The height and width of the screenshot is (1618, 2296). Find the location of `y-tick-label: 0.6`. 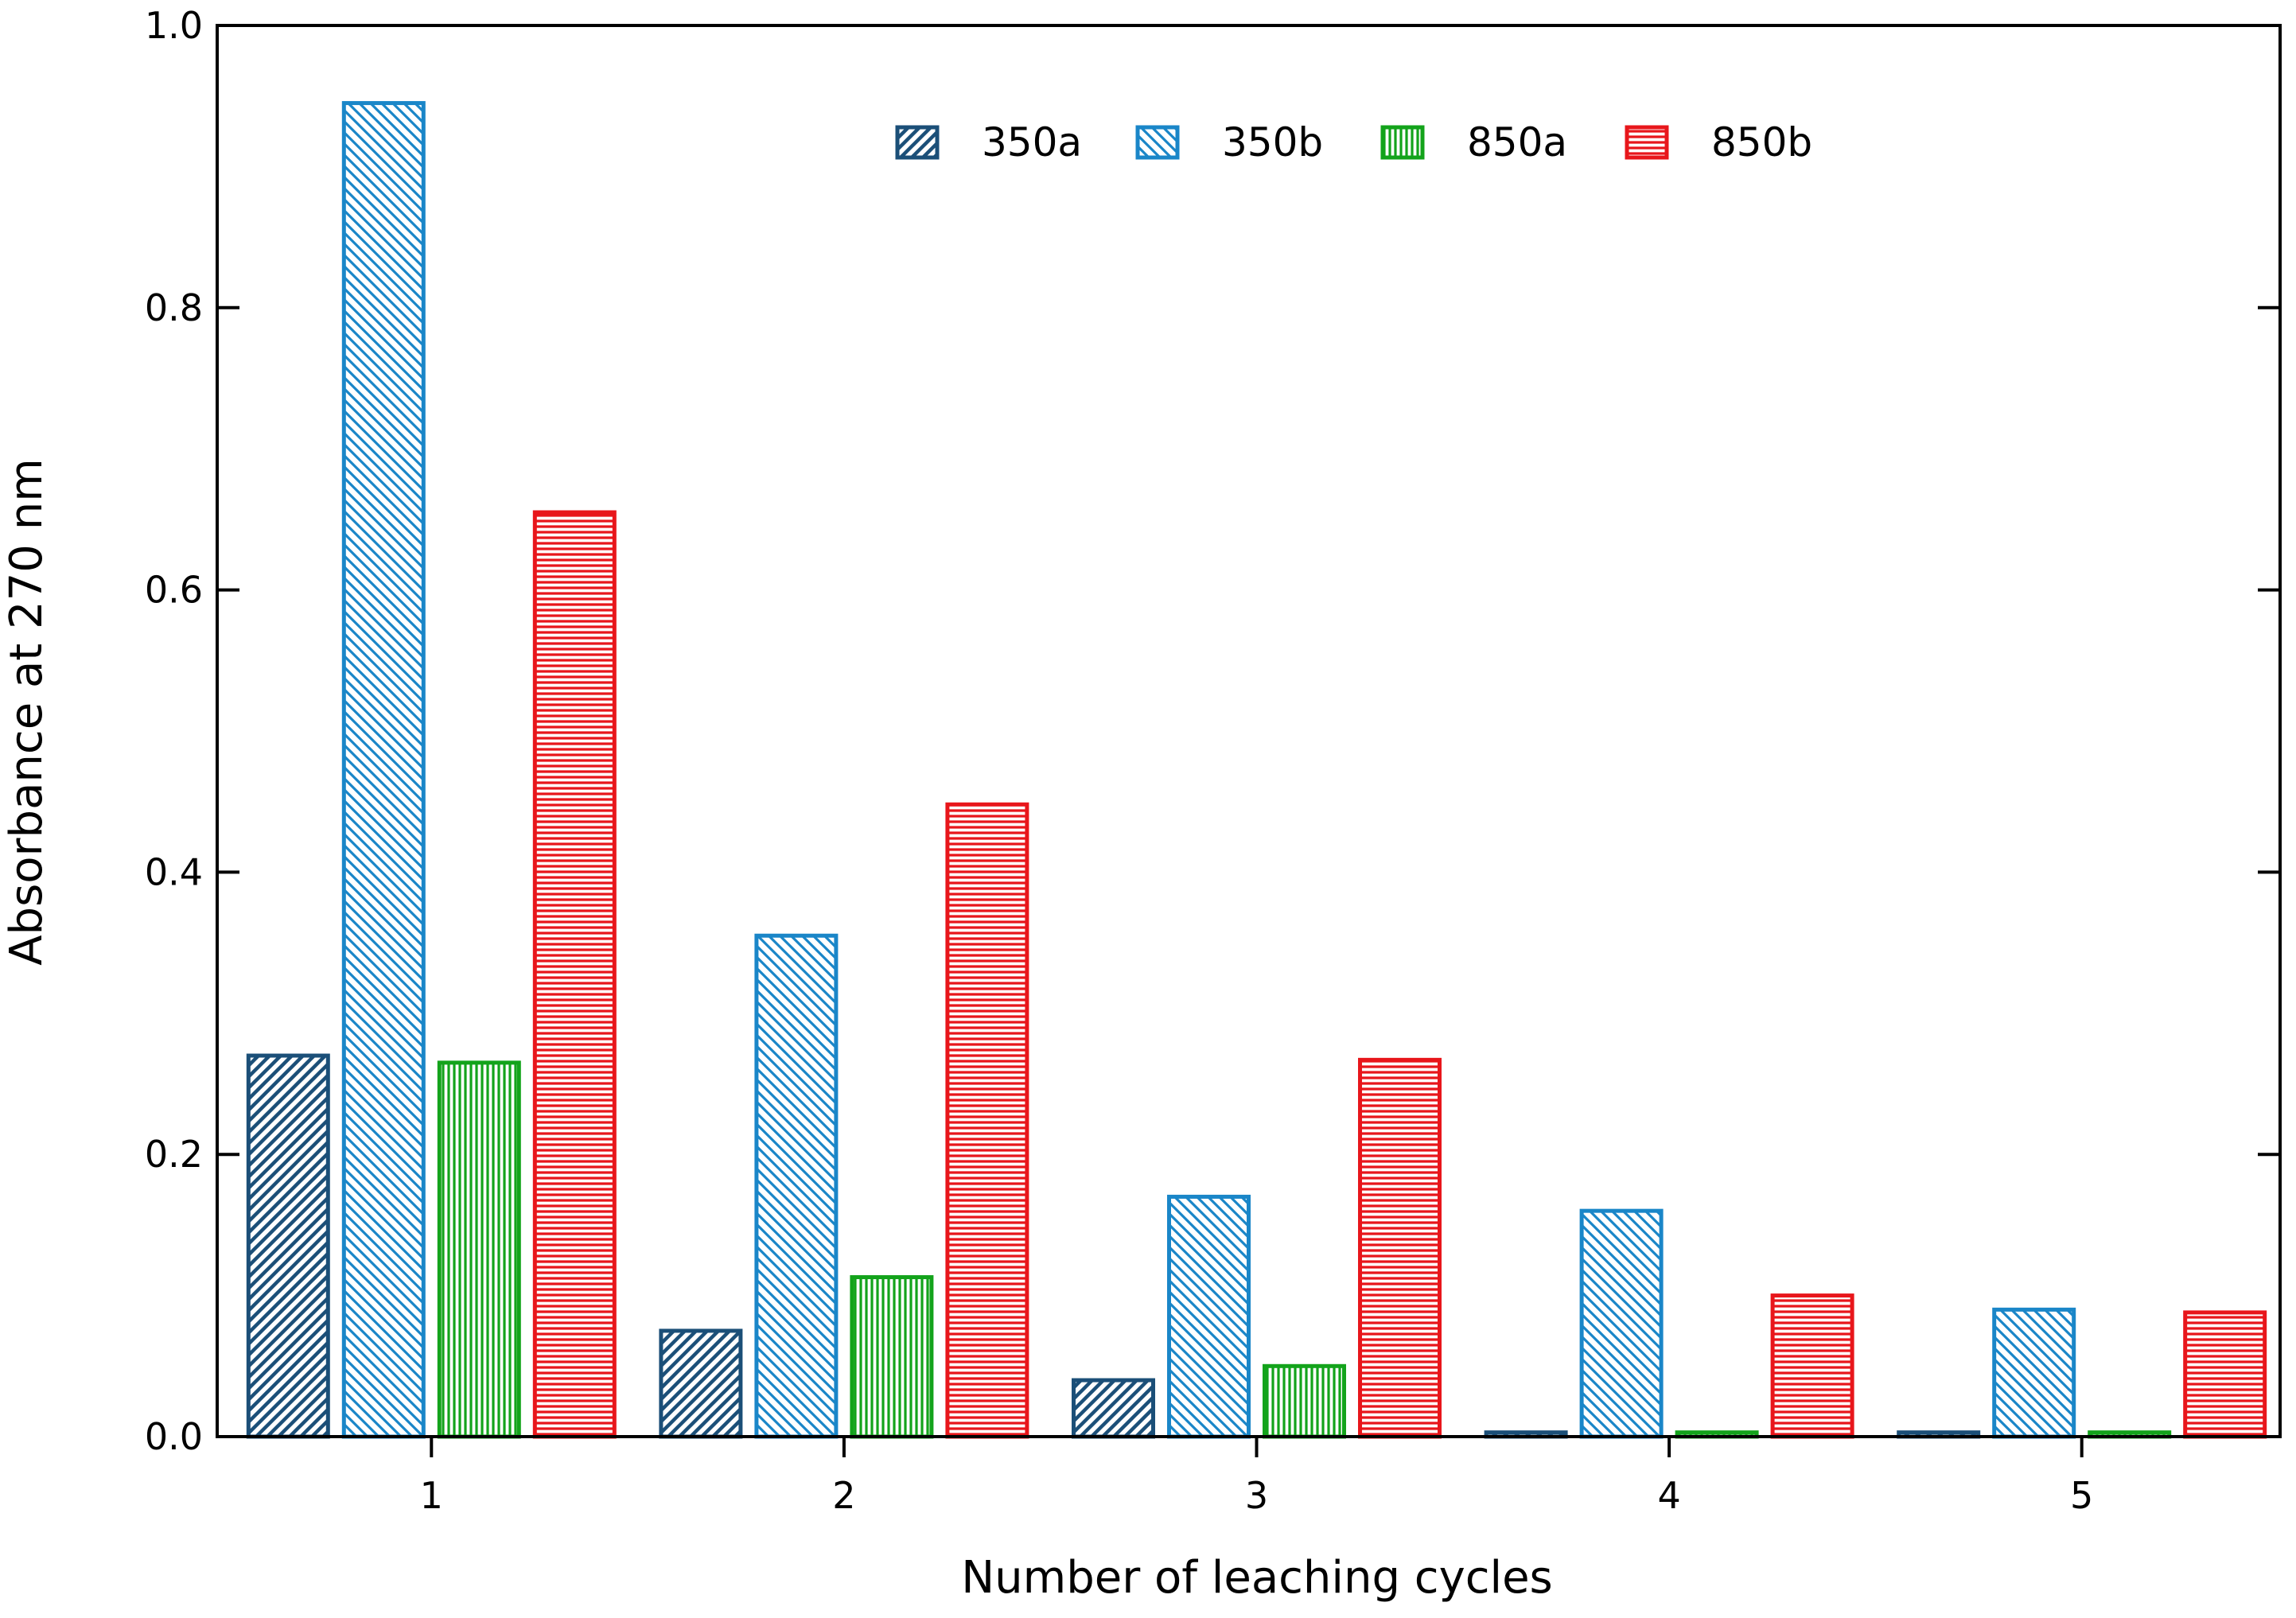

y-tick-label: 0.6 is located at coordinates (174, 591).